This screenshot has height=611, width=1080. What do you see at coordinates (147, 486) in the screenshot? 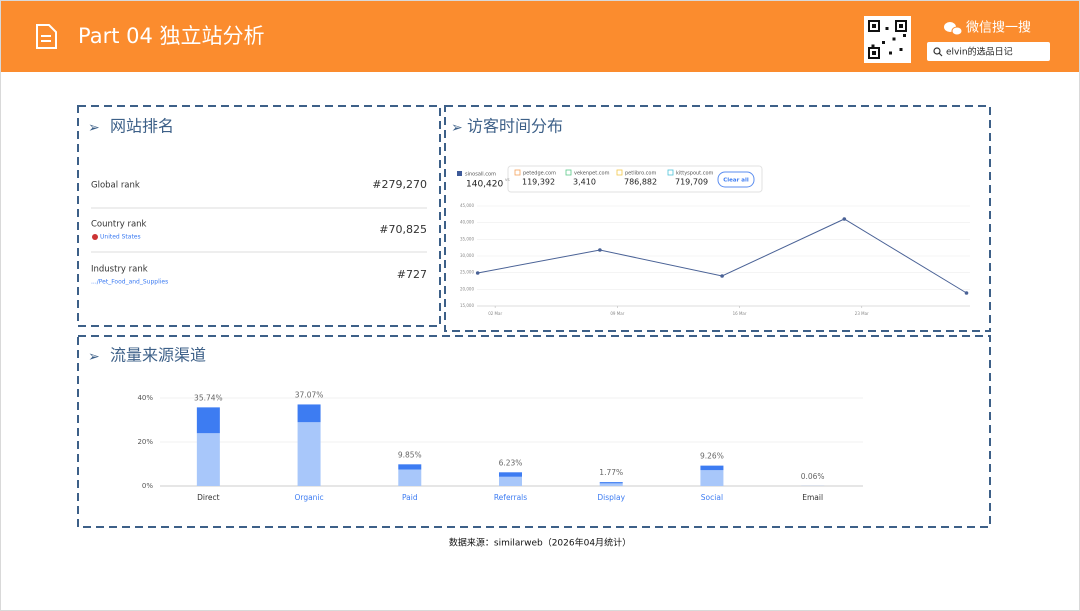
I see `y-tick-label: 0%` at bounding box center [147, 486].